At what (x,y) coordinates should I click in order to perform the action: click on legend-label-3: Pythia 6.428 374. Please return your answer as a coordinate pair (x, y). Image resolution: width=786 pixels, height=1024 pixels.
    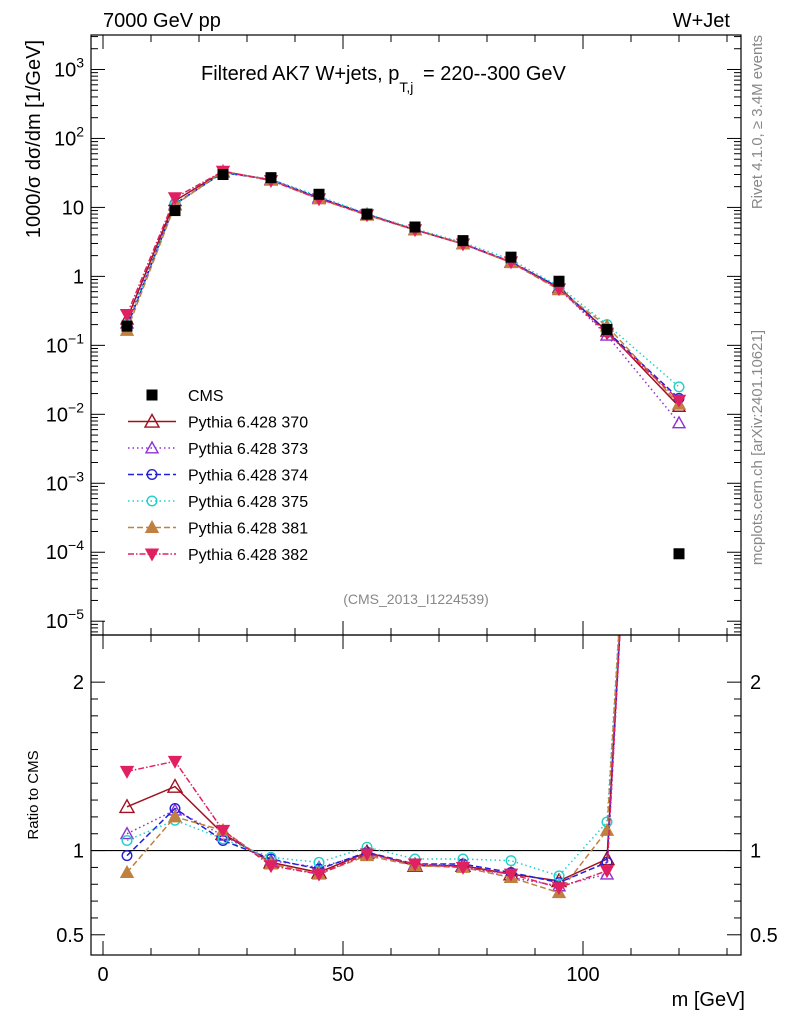
    Looking at the image, I should click on (248, 476).